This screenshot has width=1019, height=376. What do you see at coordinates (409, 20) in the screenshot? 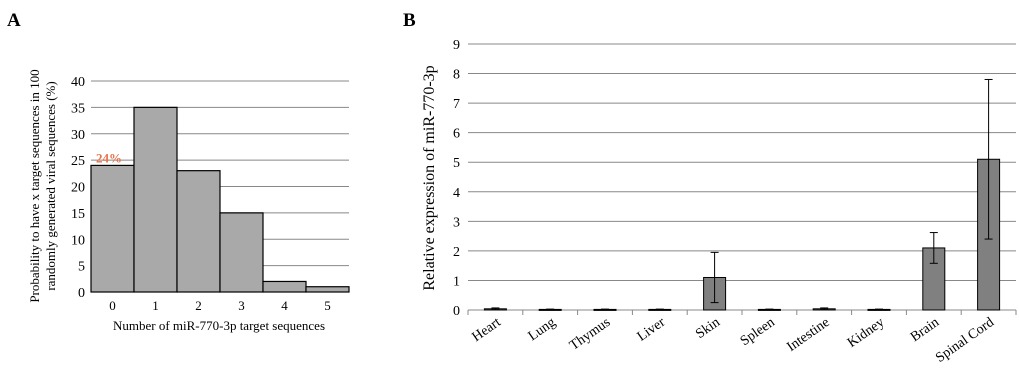
I see `panel-b-letter: B` at bounding box center [409, 20].